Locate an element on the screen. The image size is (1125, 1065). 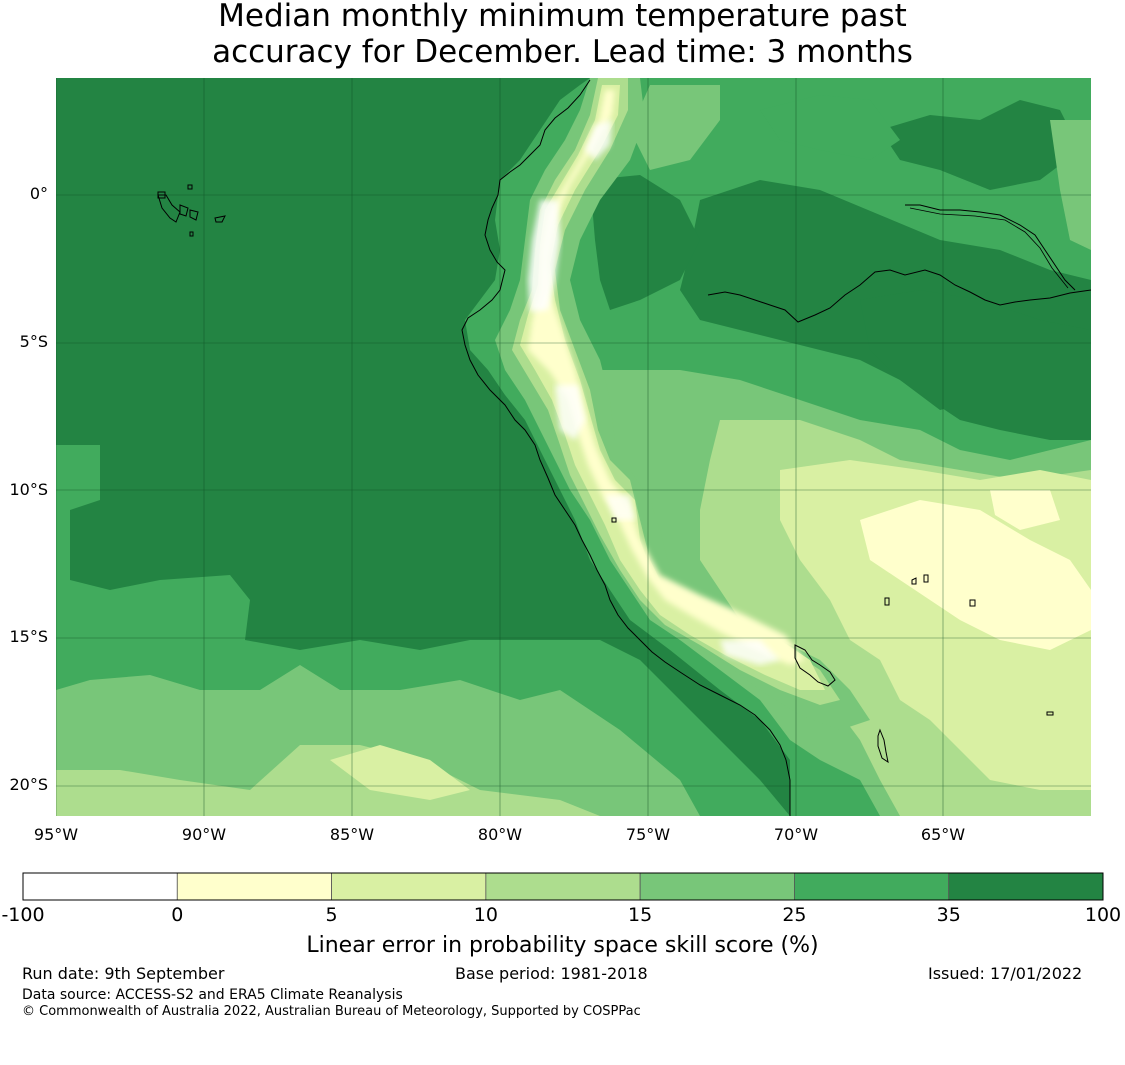
colorbar-tick-label: -100 is located at coordinates (23, 915).